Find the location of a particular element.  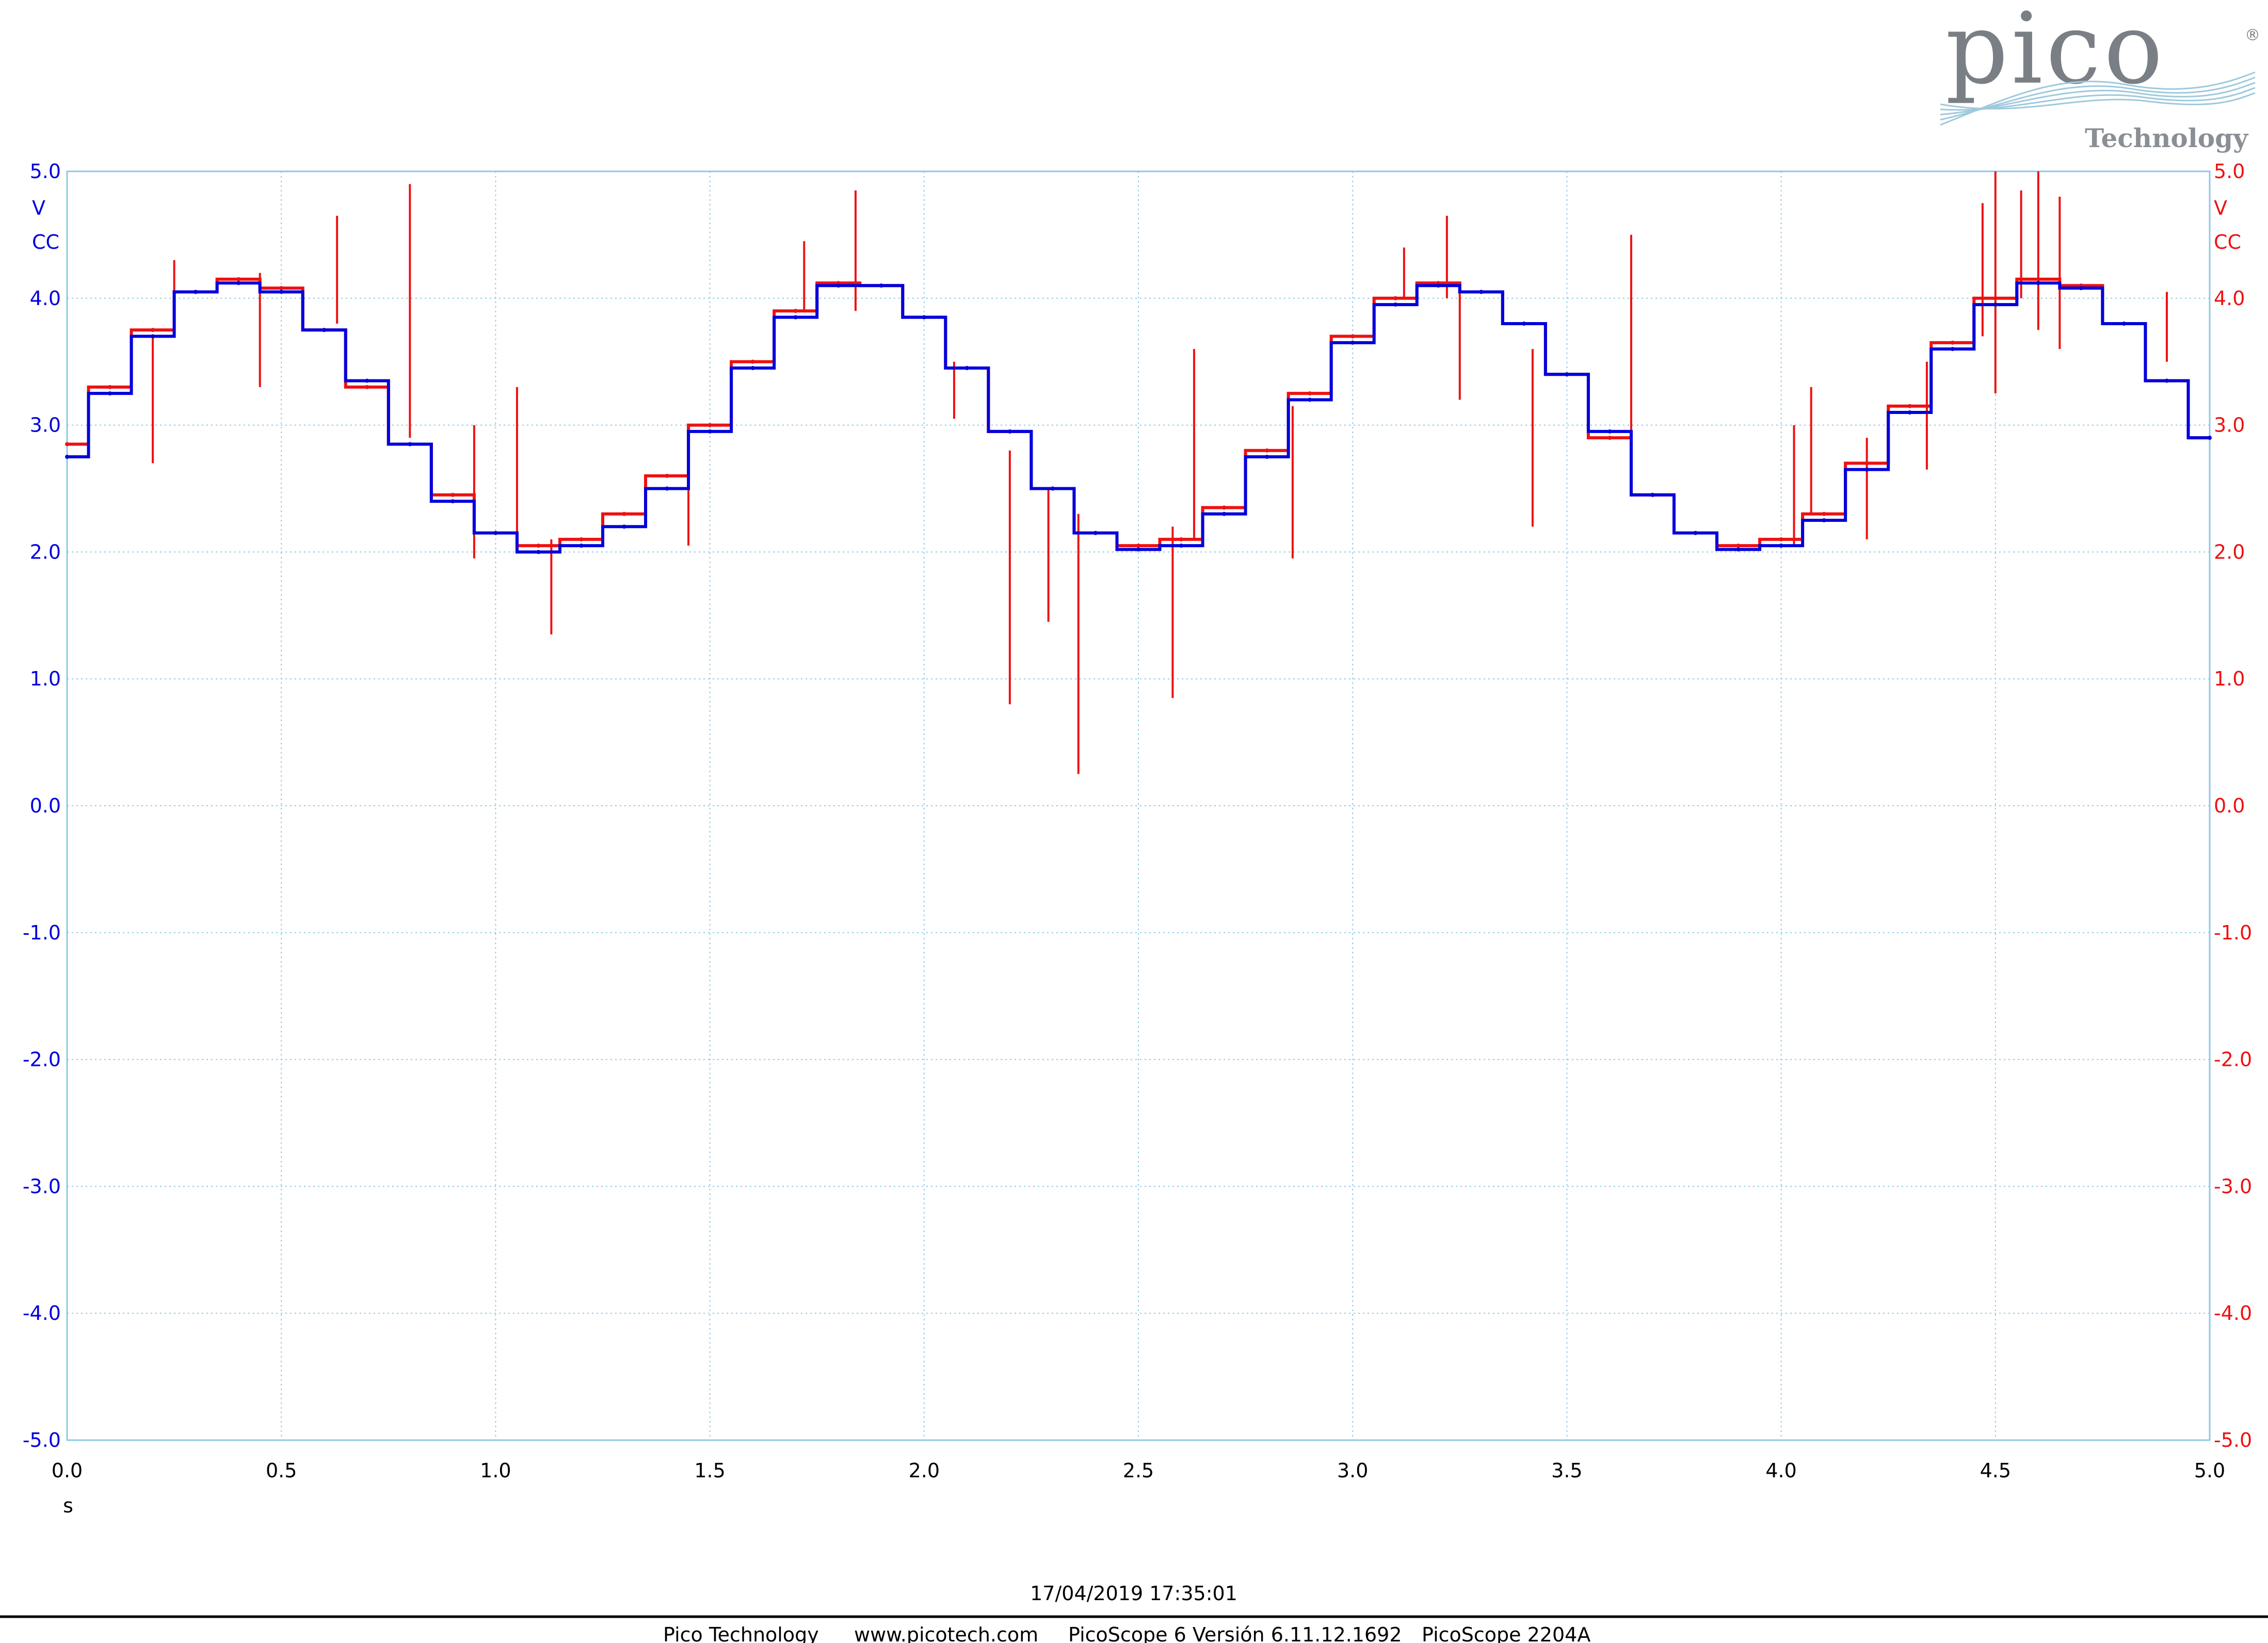

y-tick-label-left: -1.0 is located at coordinates (42, 932).